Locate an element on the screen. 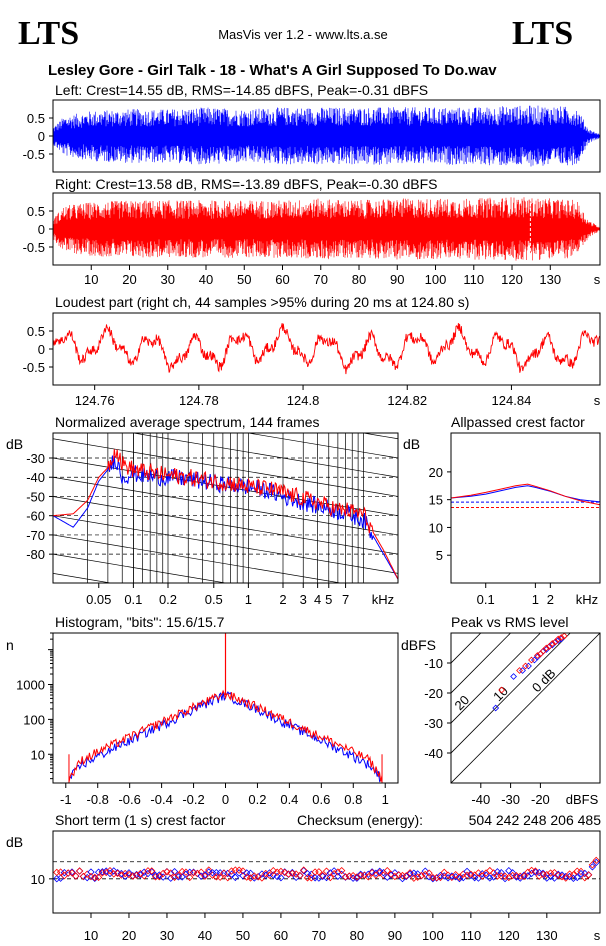  logo-right: LTS is located at coordinates (542, 33).